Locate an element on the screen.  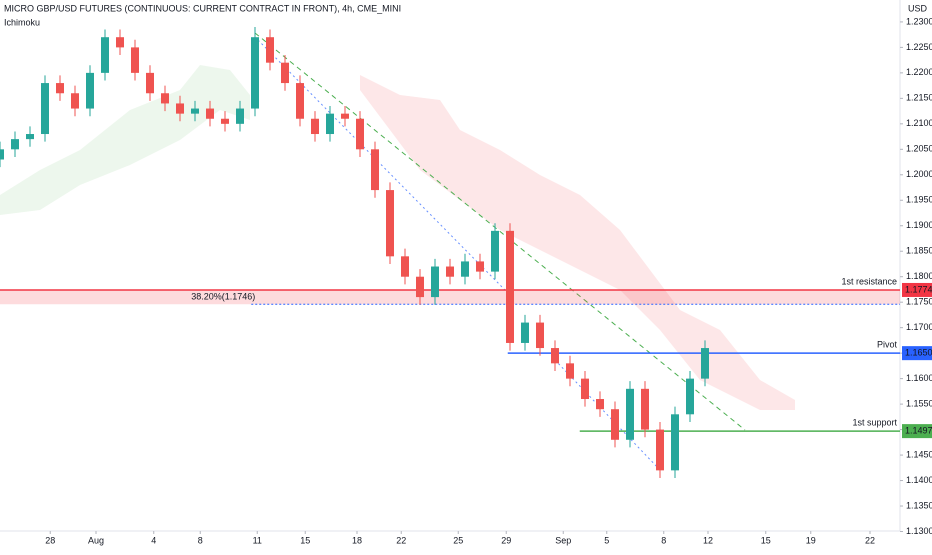
y-tick-label: 1.1600 is located at coordinates (919, 378).